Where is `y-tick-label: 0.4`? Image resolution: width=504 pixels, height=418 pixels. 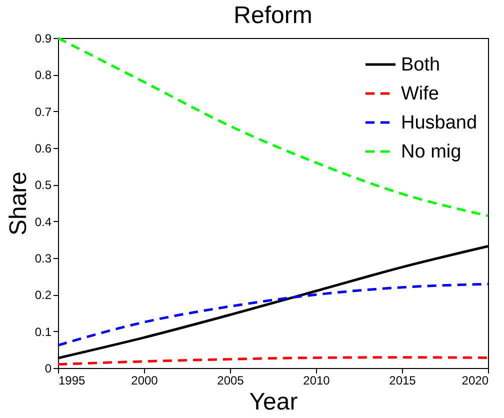 y-tick-label: 0.4 is located at coordinates (43, 221).